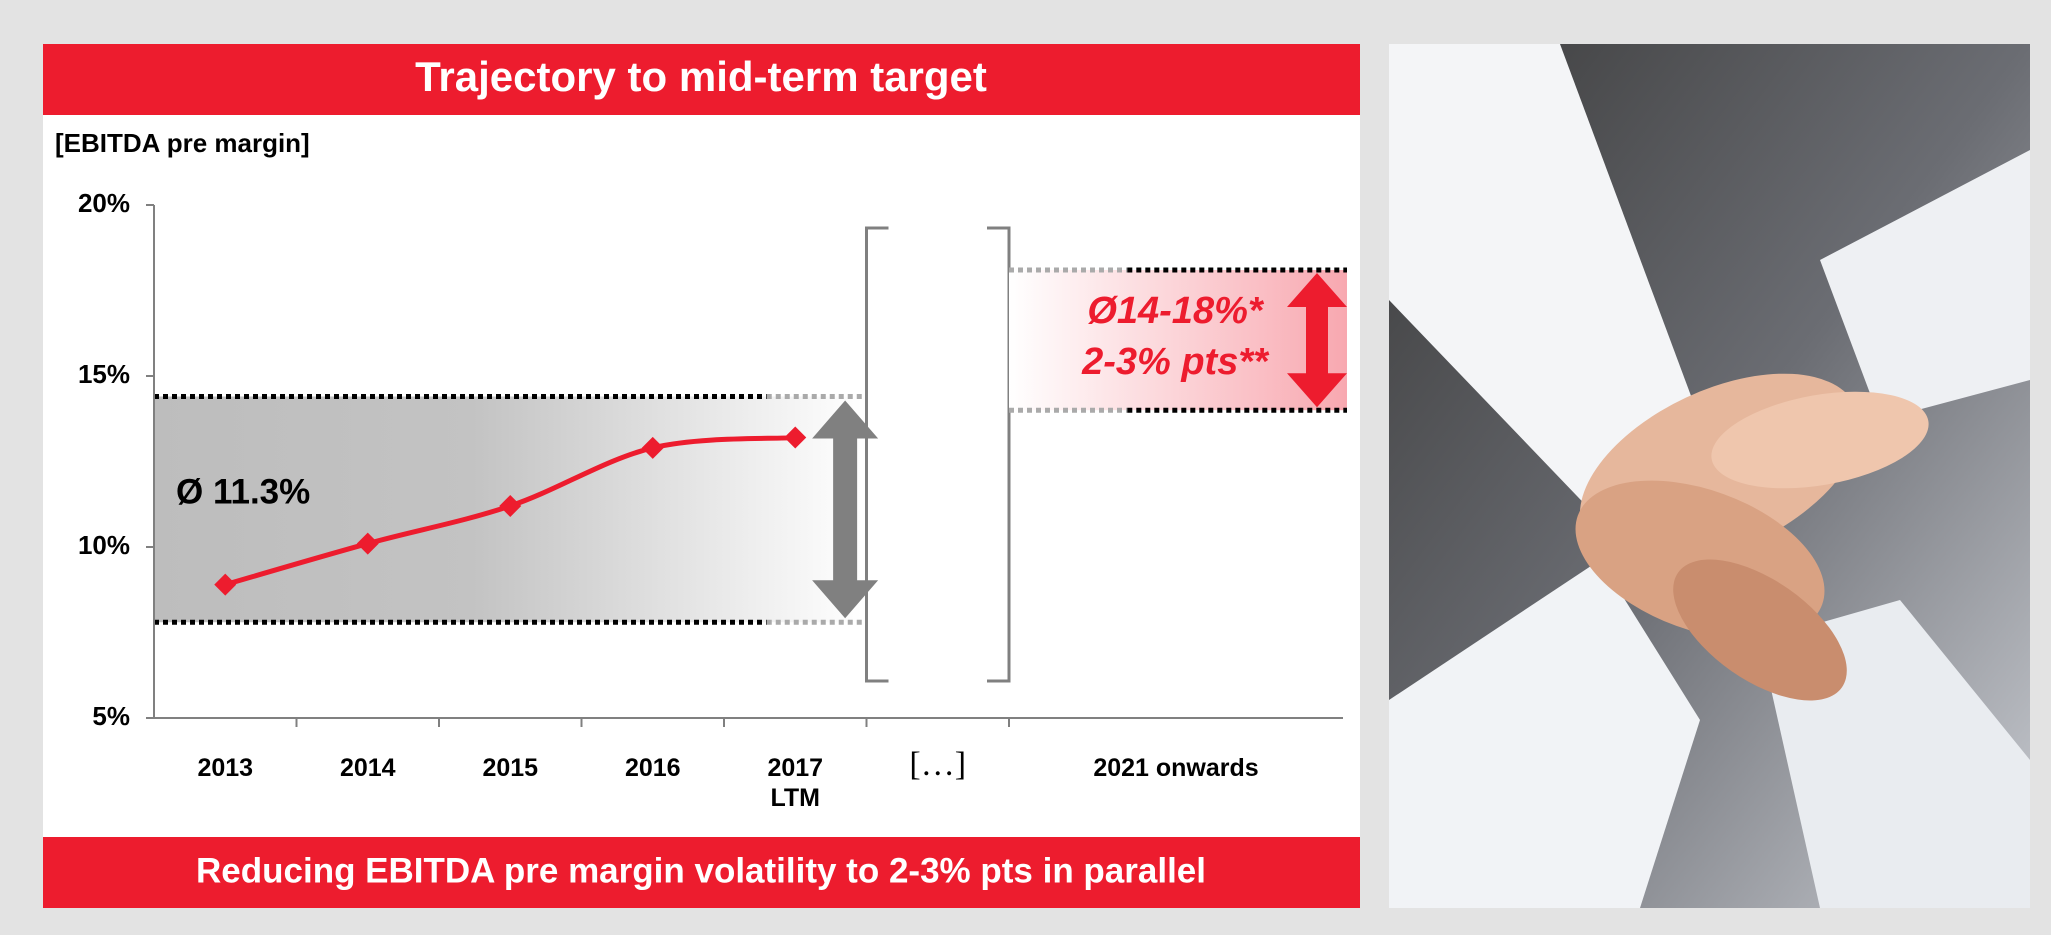 This screenshot has width=2051, height=935. What do you see at coordinates (182, 143) in the screenshot?
I see `y-axis-label: [EBITDA pre margin]` at bounding box center [182, 143].